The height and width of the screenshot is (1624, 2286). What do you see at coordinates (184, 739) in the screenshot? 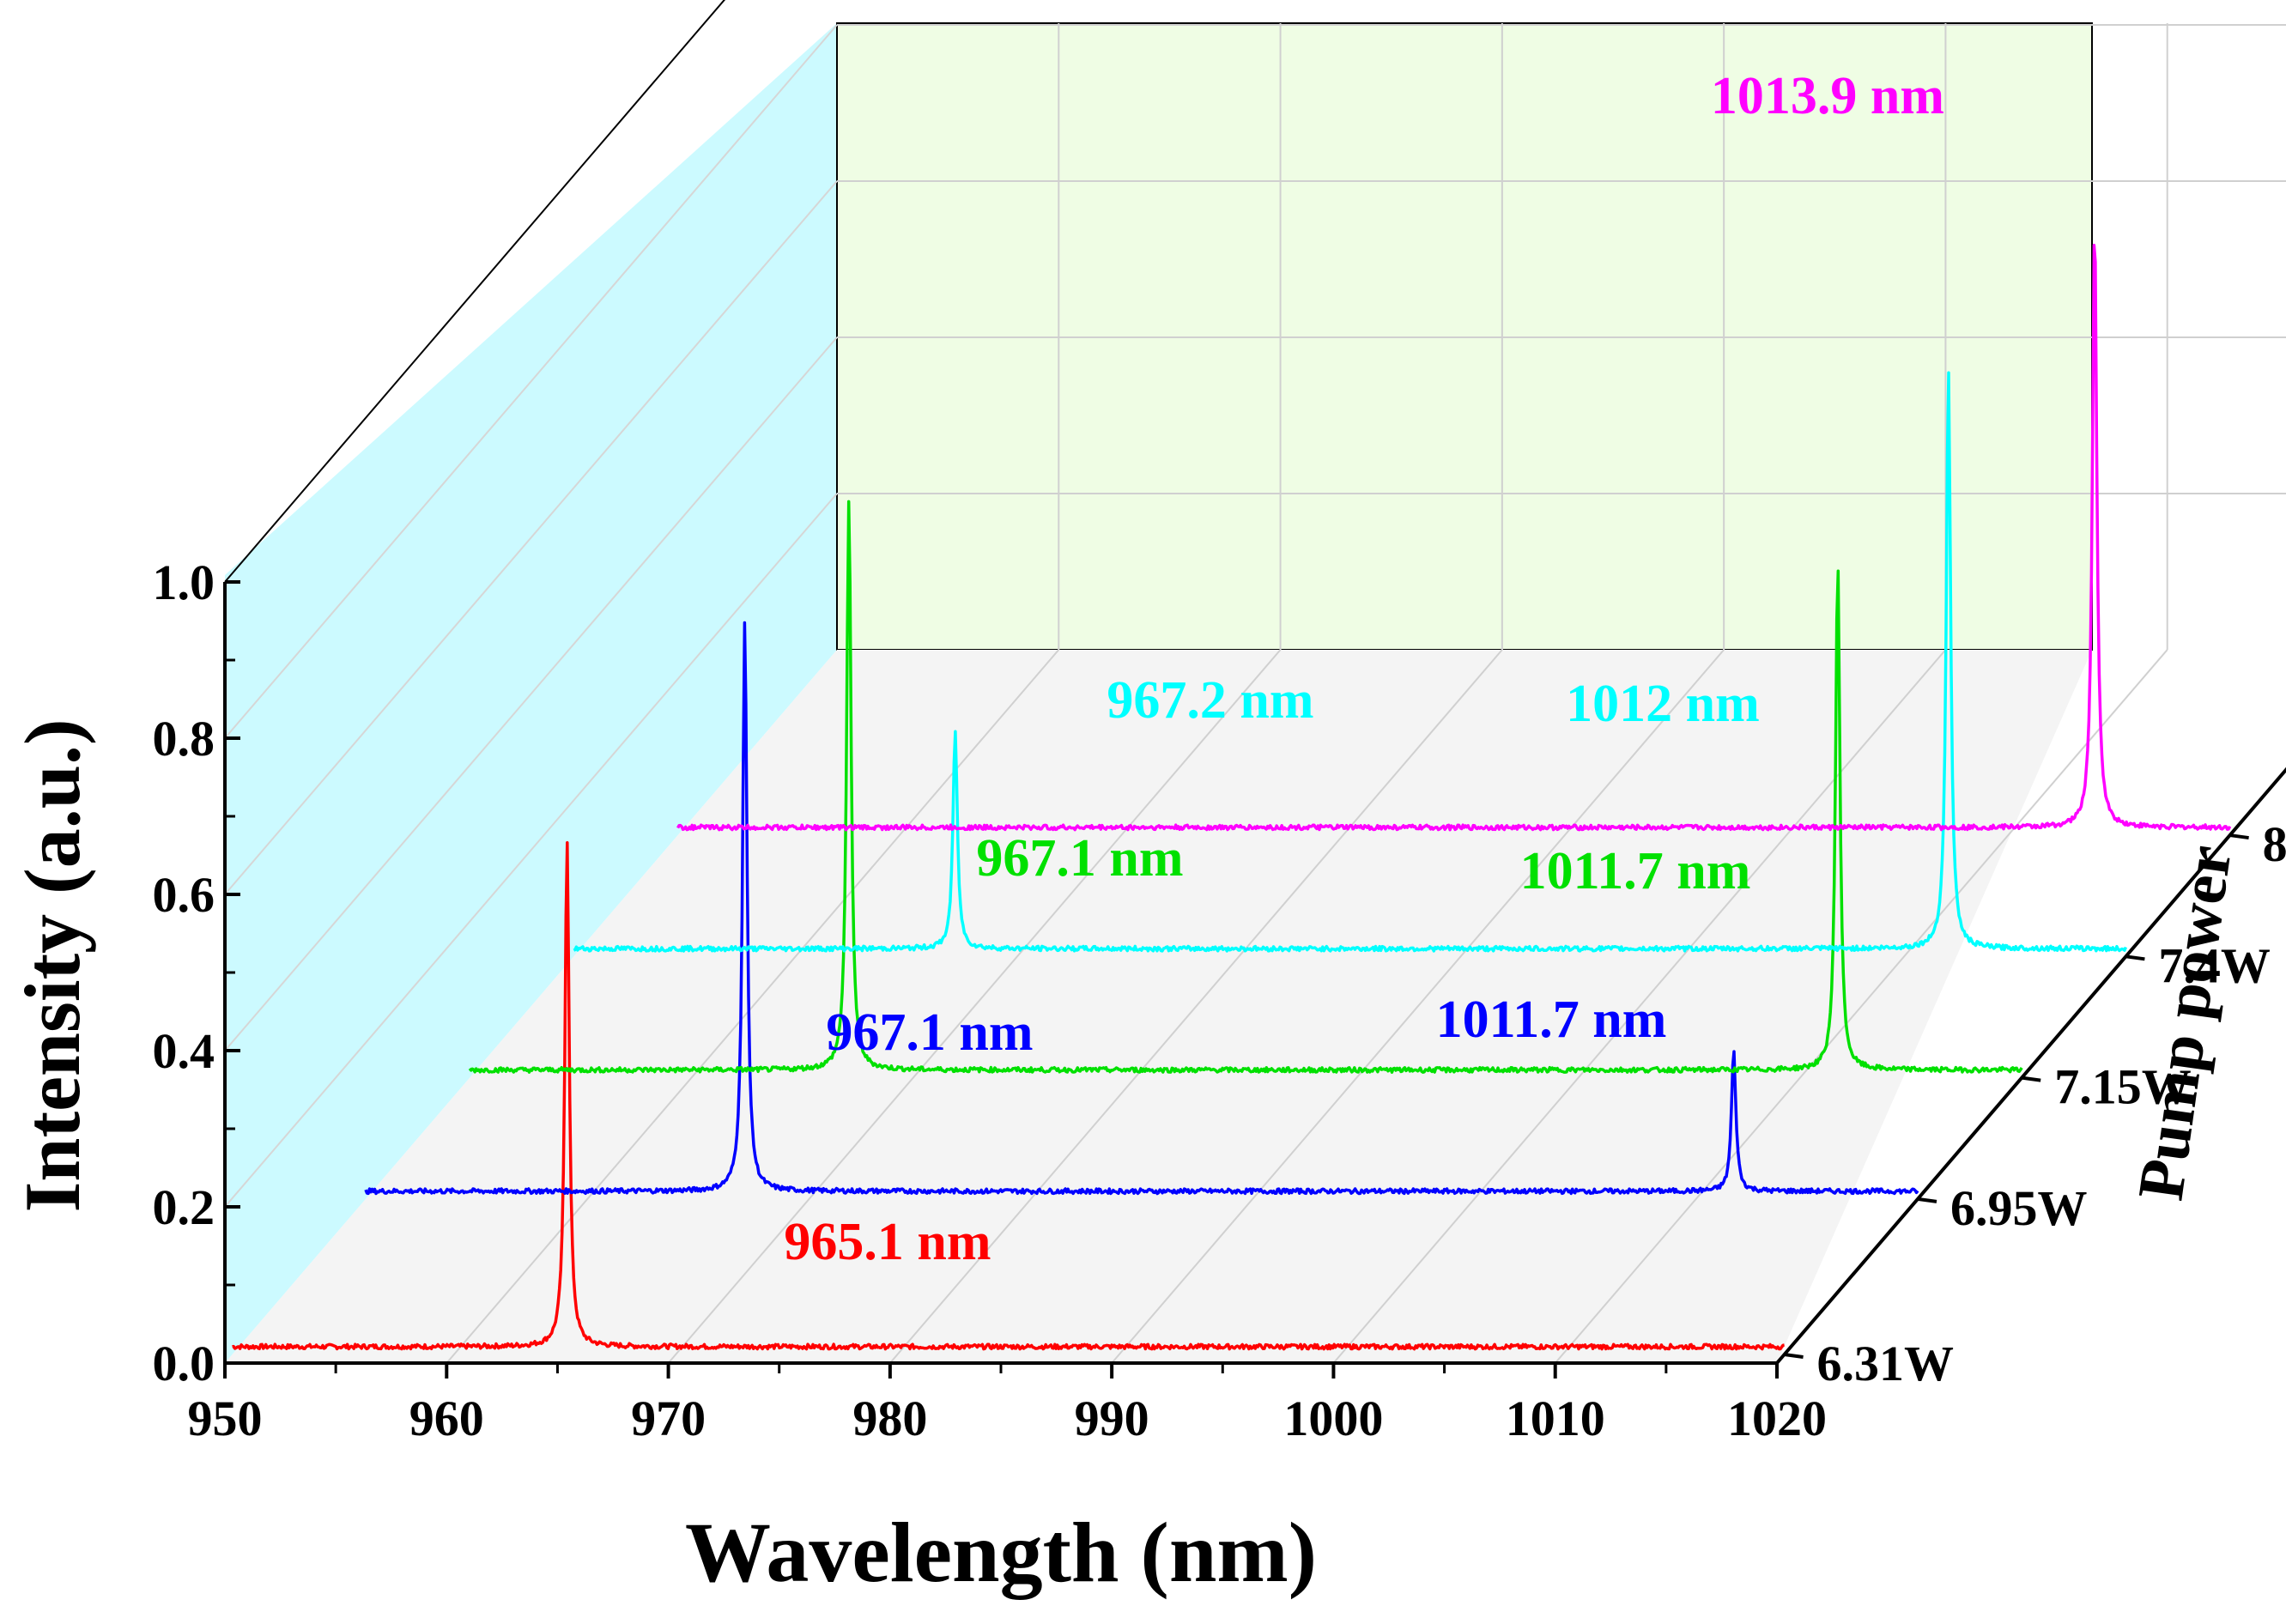
I see `y-tick-label: 0.8` at bounding box center [184, 739].